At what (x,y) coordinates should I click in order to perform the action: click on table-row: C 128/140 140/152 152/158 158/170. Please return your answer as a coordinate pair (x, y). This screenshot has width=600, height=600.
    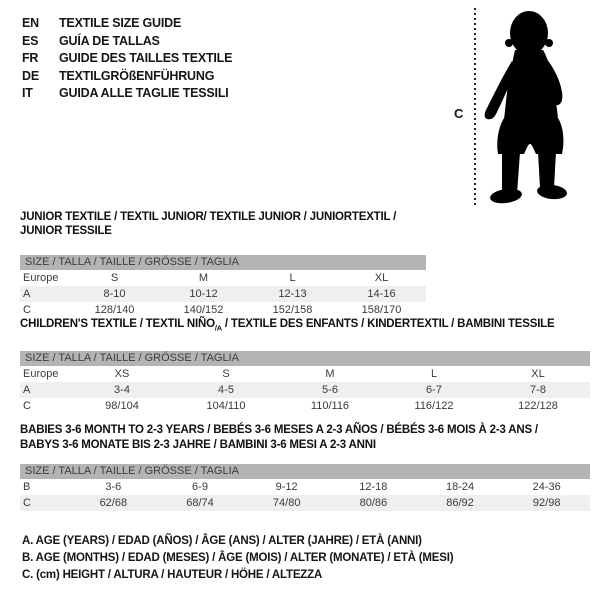
    Looking at the image, I should click on (223, 310).